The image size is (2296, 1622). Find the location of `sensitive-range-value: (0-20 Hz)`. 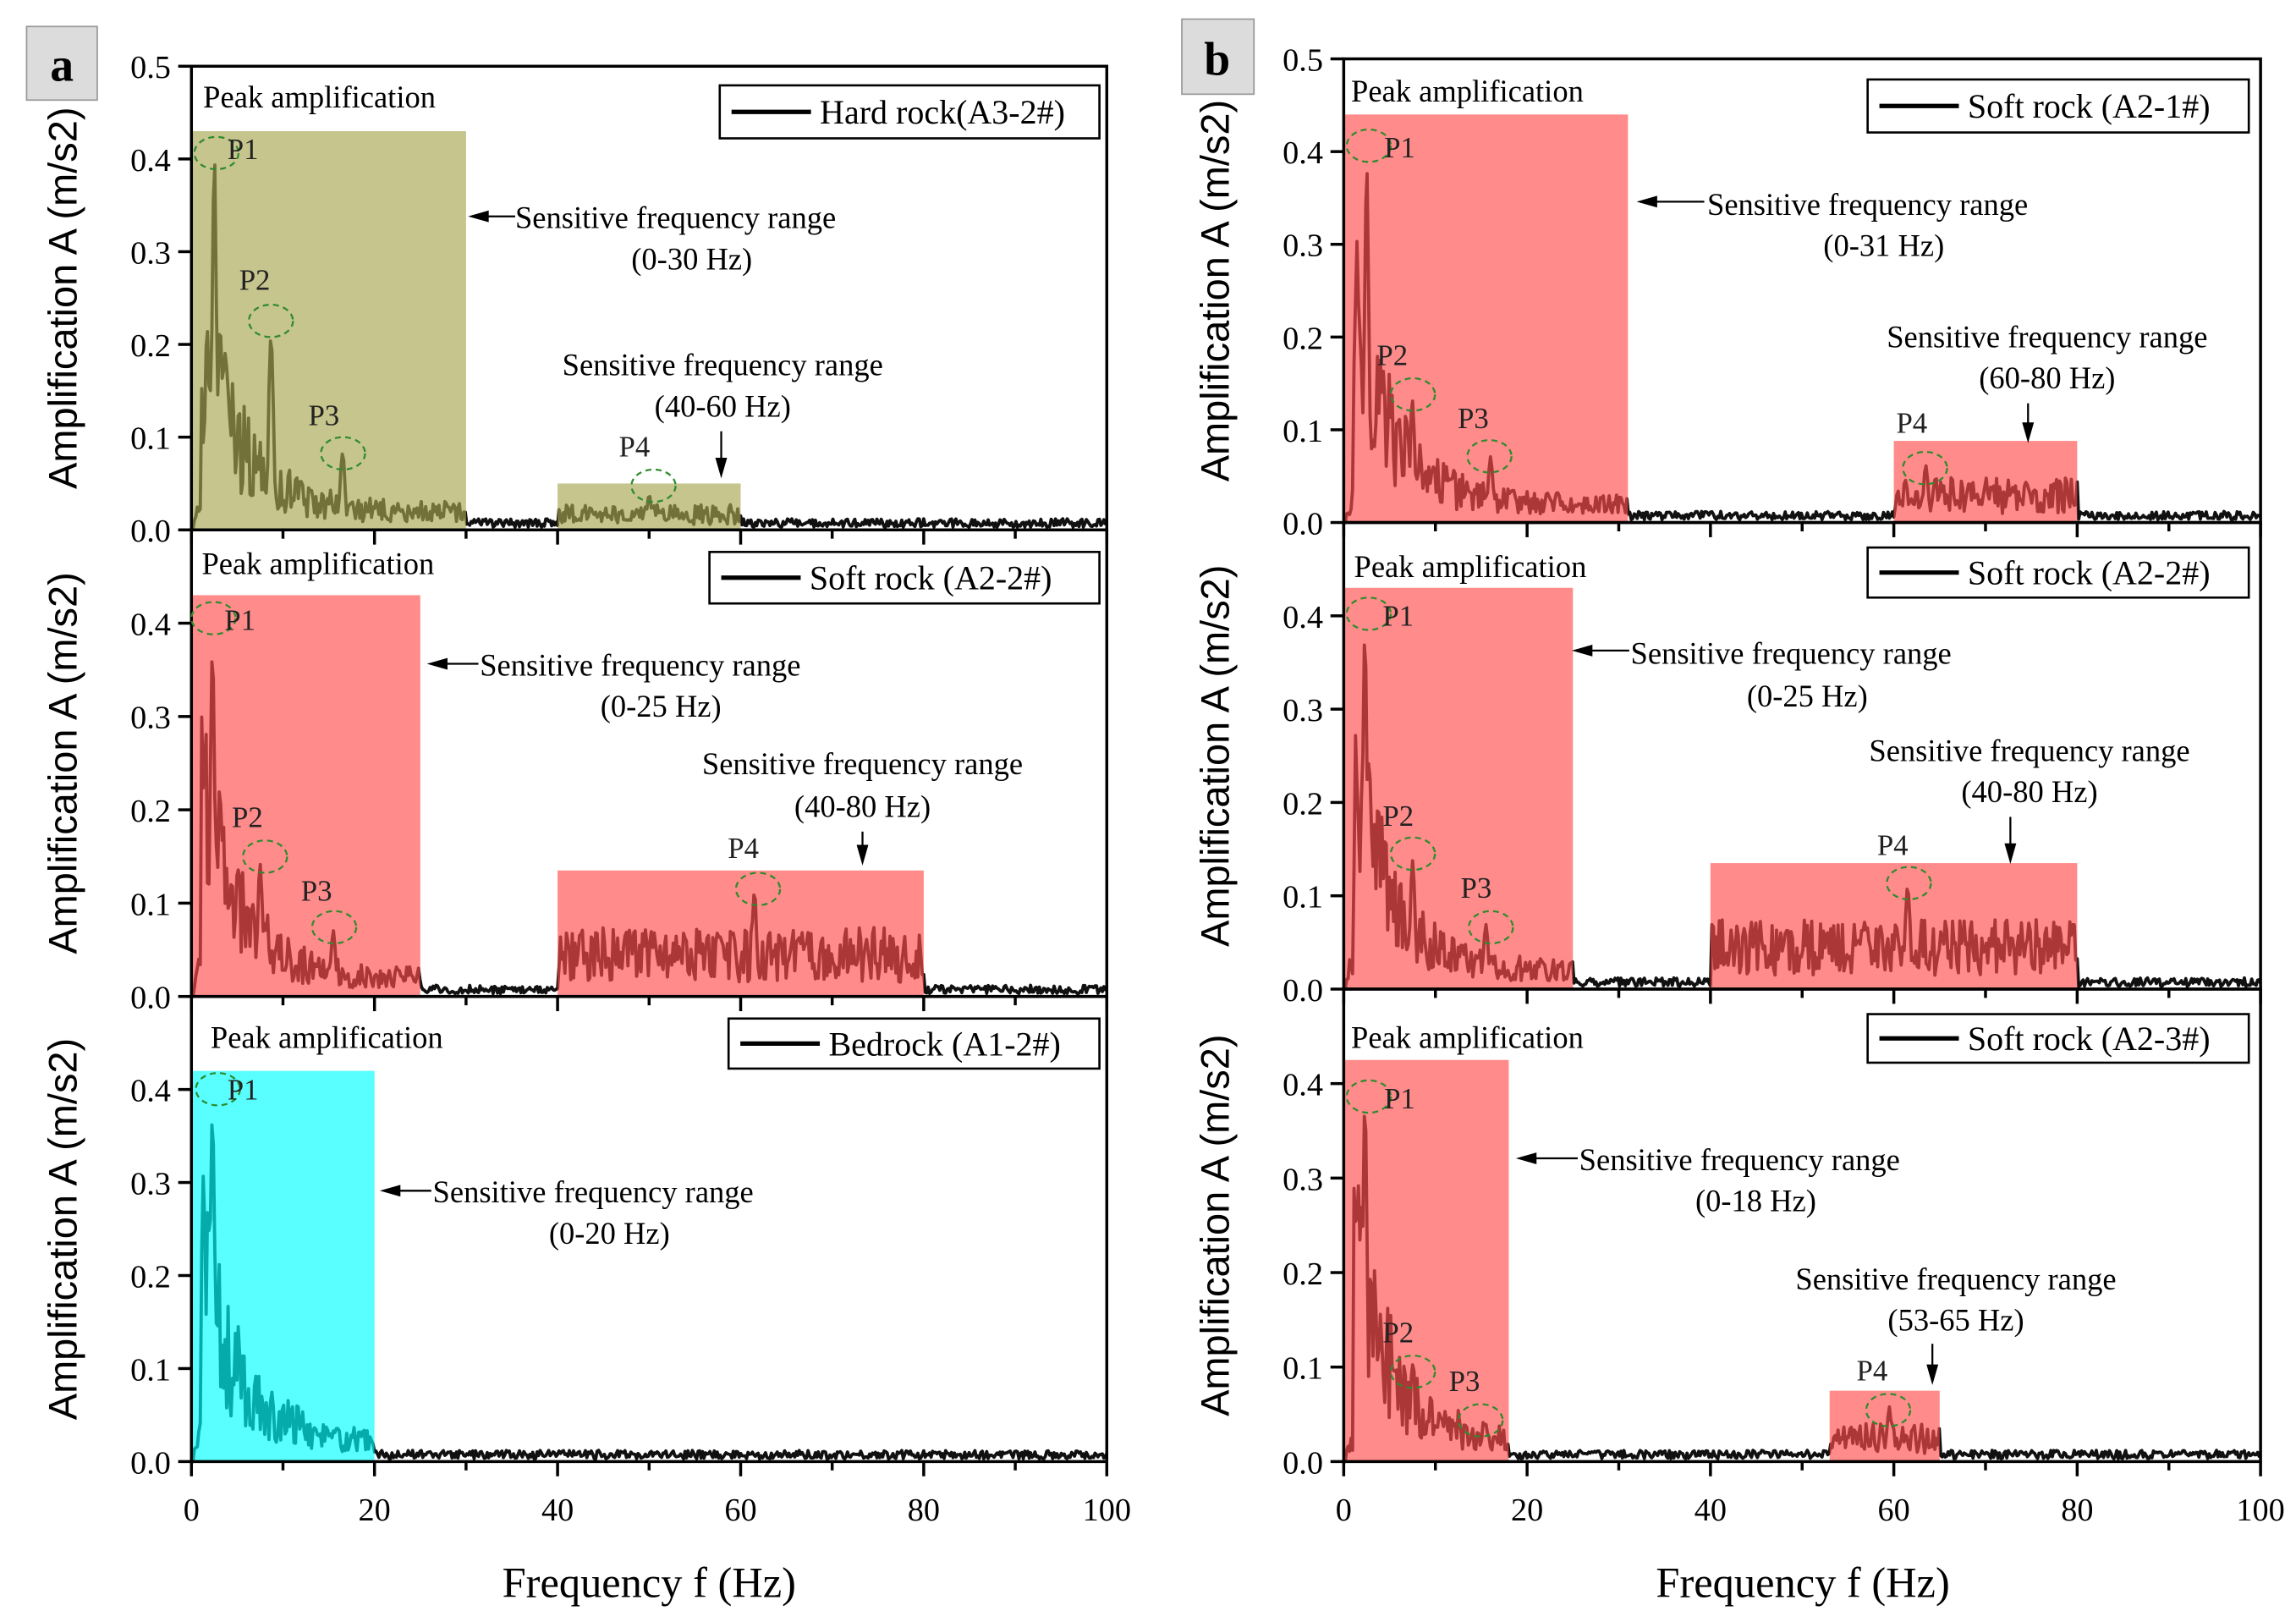

sensitive-range-value: (0-20 Hz) is located at coordinates (609, 1233).